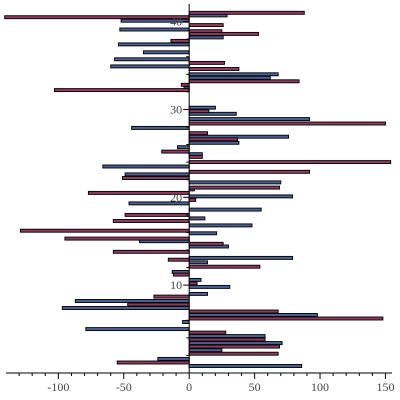 The height and width of the screenshot is (400, 400). Describe the element at coordinates (176, 109) in the screenshot. I see `y-tick-label: 30` at that location.